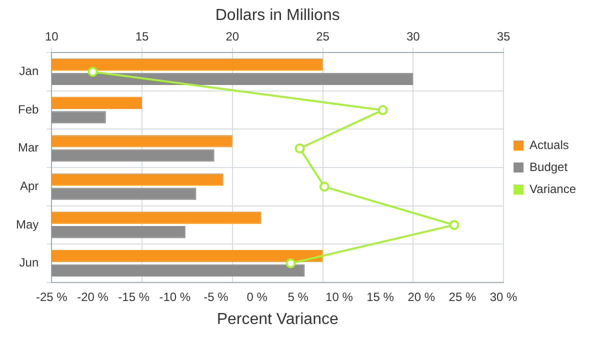 Image resolution: width=600 pixels, height=337 pixels. I want to click on x2-tick-label: 35, so click(503, 37).